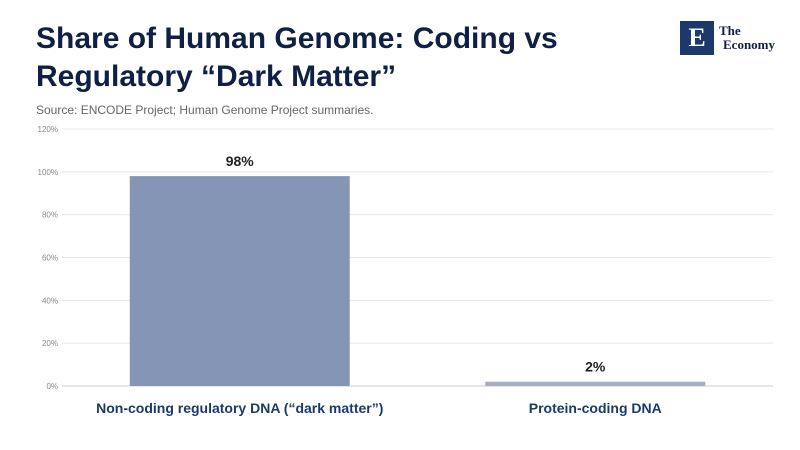  Describe the element at coordinates (50, 343) in the screenshot. I see `y-tick-label: 20%` at that location.